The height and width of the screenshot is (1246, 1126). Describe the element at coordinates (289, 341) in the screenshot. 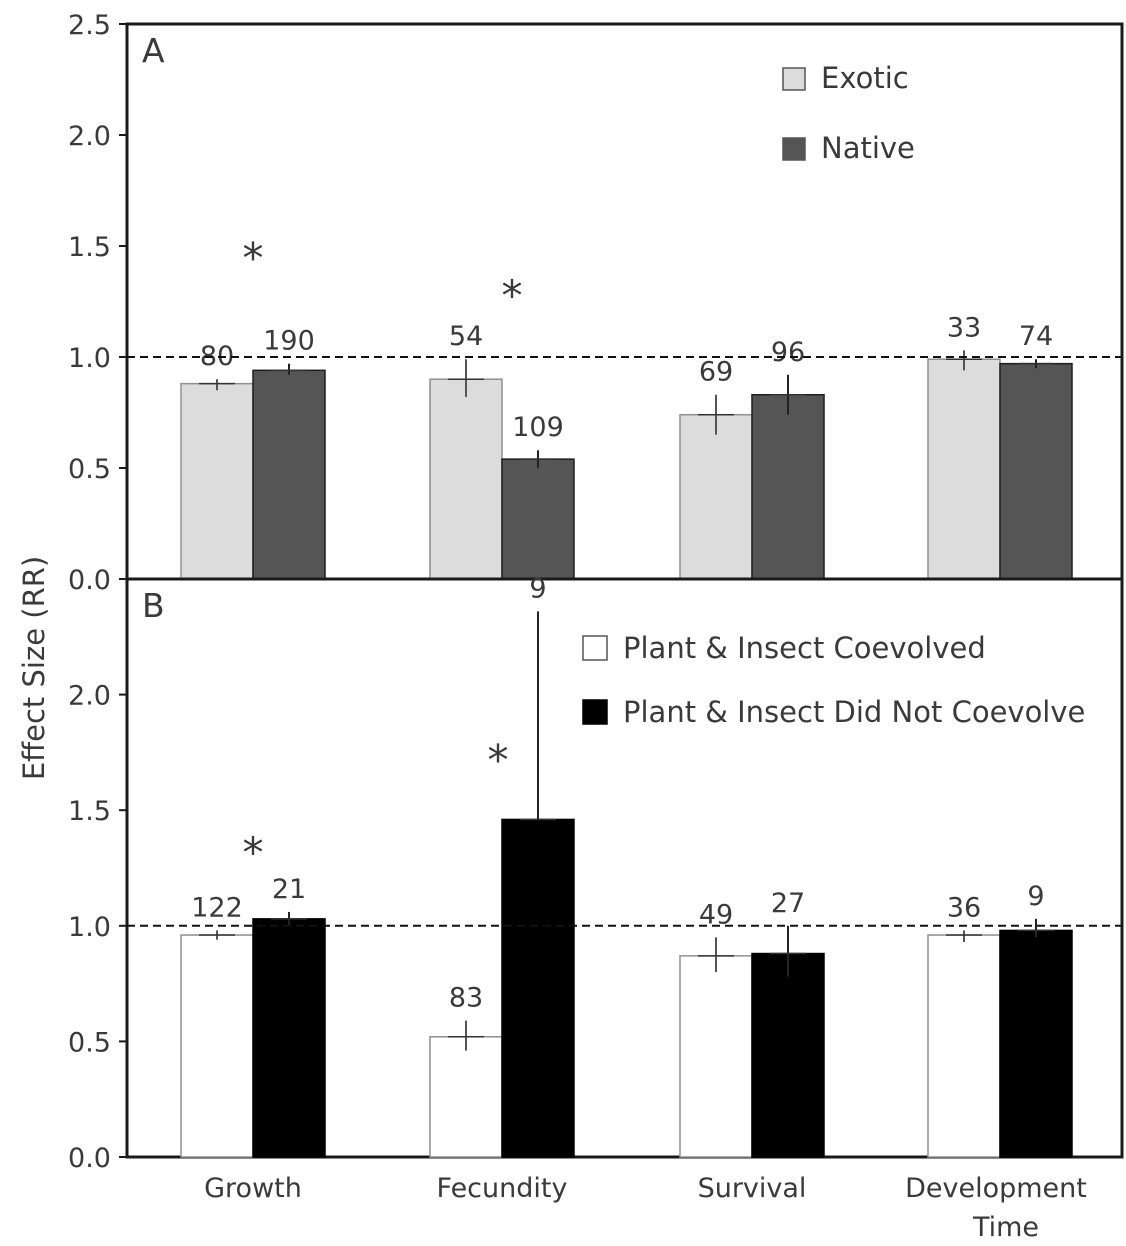

I see `n-label: 190` at that location.